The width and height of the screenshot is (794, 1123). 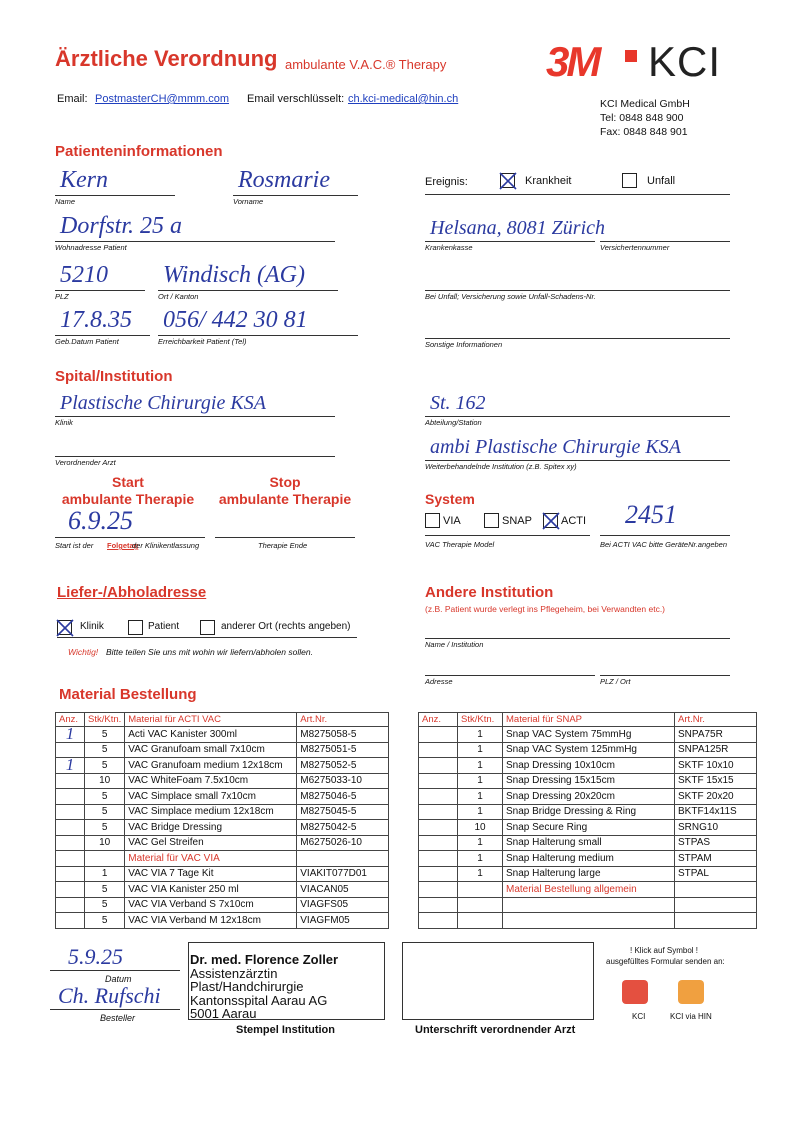 What do you see at coordinates (211, 765) in the screenshot?
I see `table-cell: VAC Granufoam medium 12x18cm` at bounding box center [211, 765].